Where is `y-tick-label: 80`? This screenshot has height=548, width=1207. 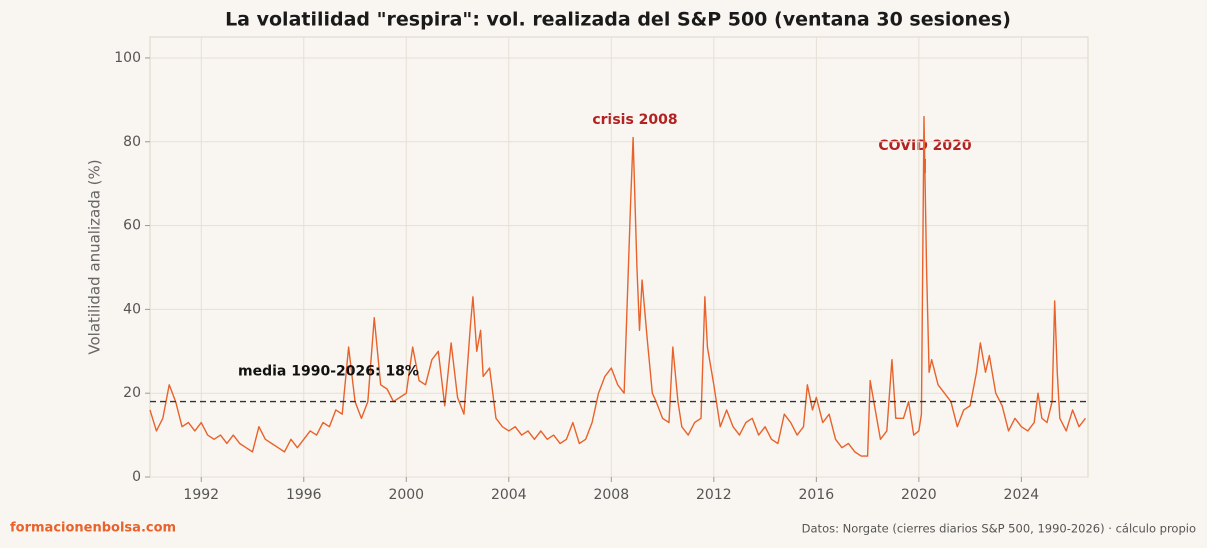 y-tick-label: 80 is located at coordinates (132, 142).